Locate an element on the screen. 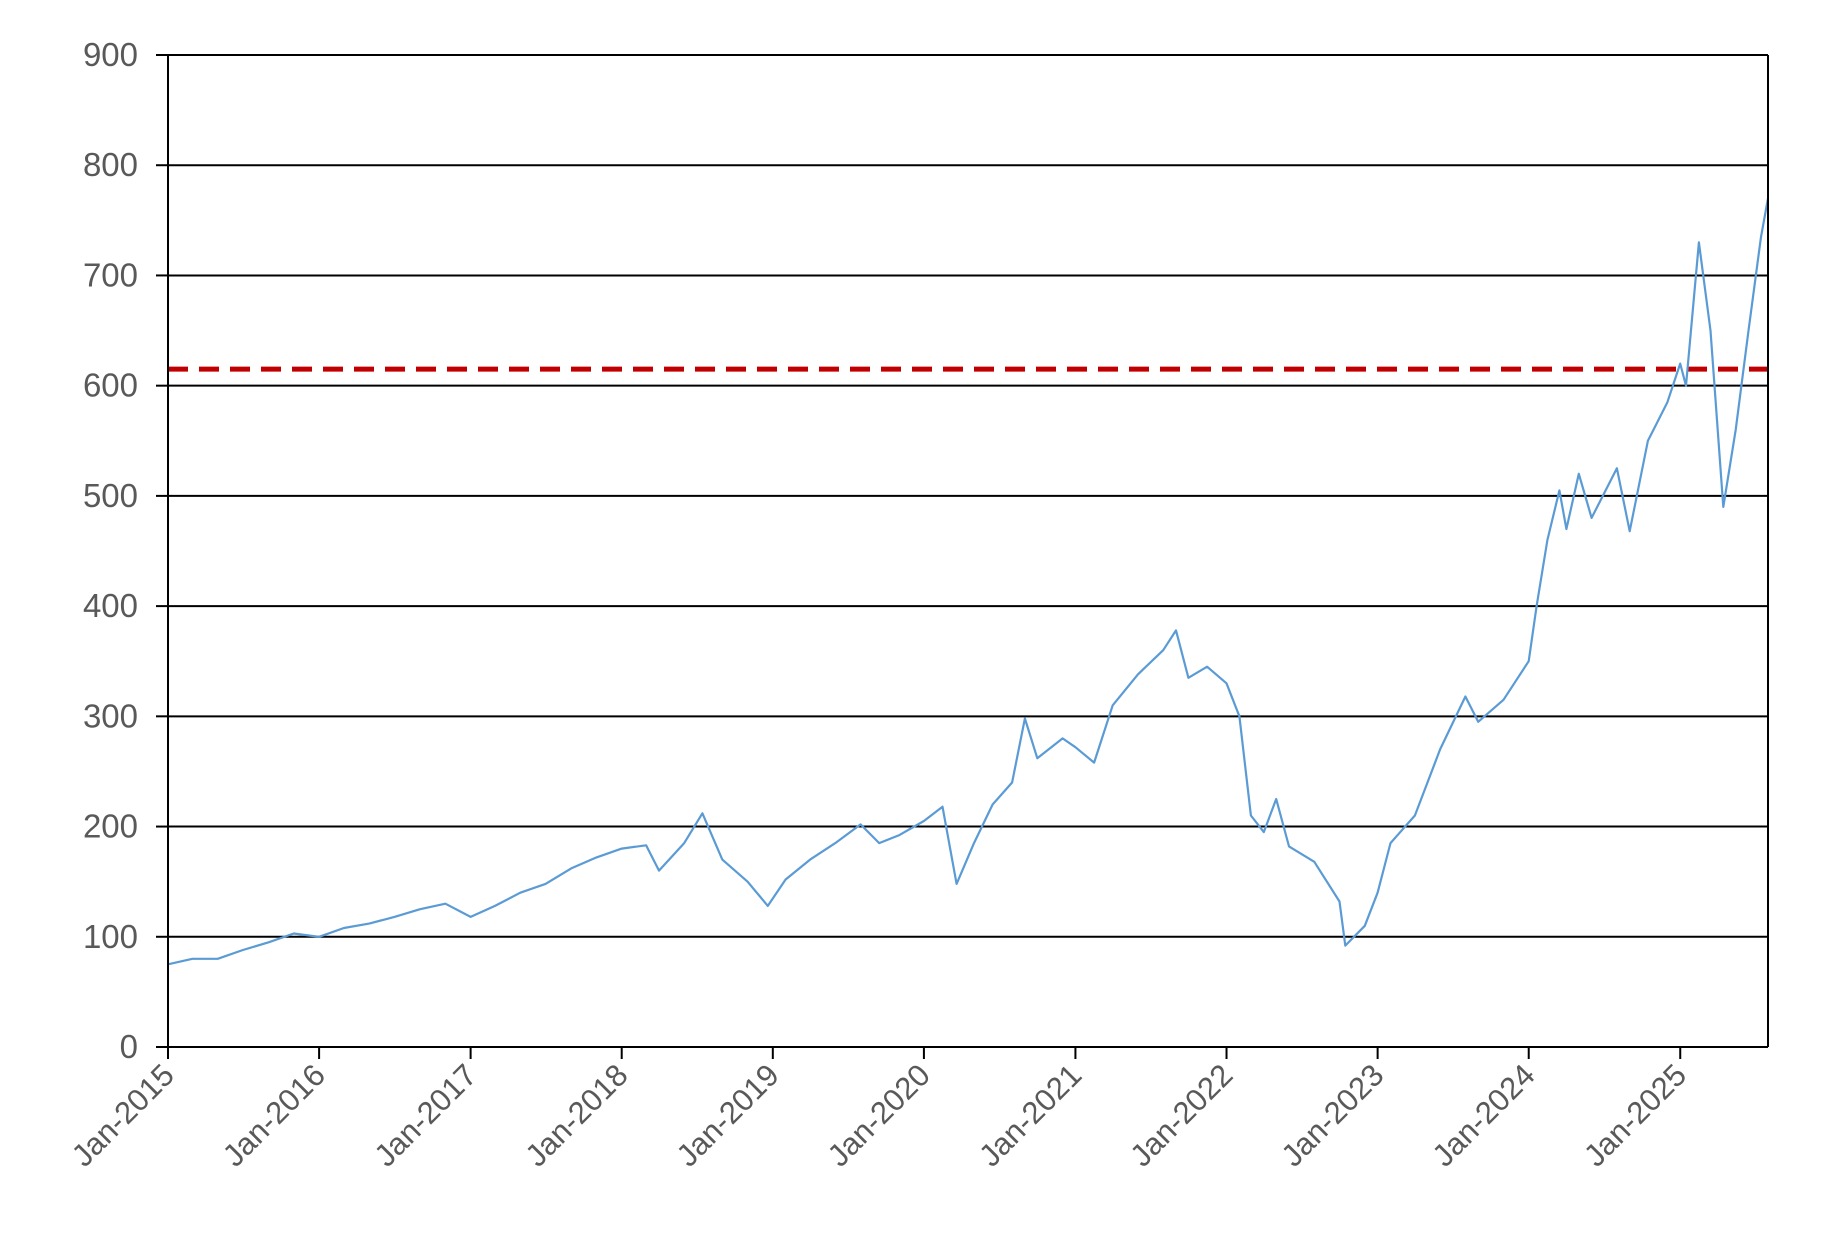  y-tick-labels: 0 100 200 300 400 500 600 700 800 900 is located at coordinates (110, 550).